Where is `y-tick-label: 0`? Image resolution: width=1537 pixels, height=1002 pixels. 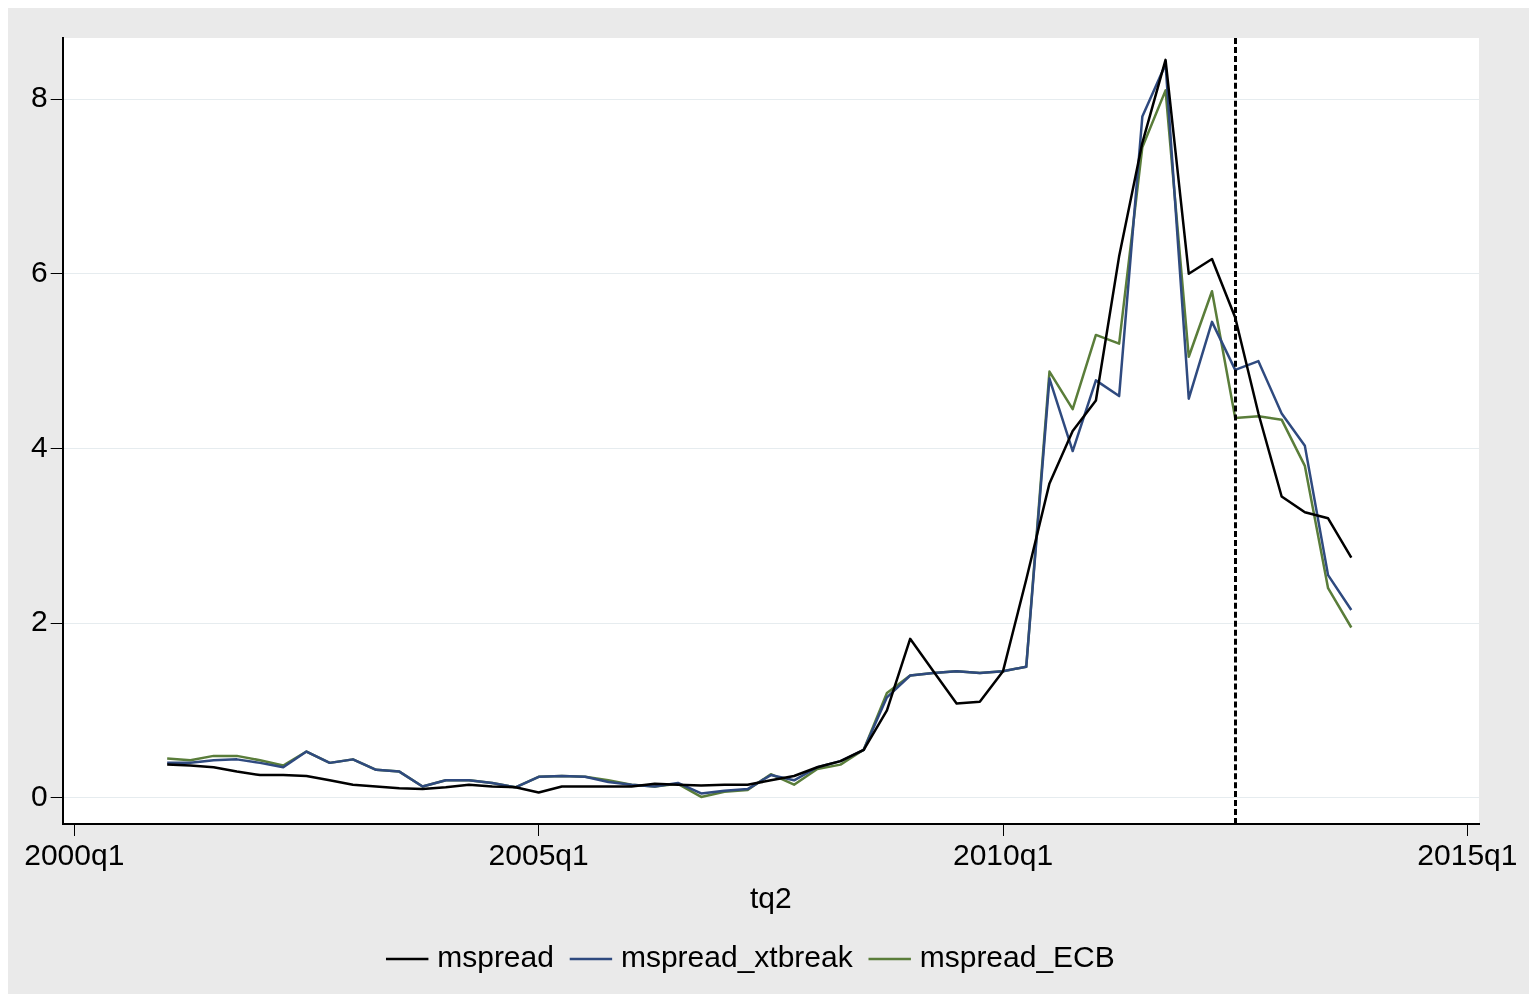
y-tick-label: 0 is located at coordinates (39, 796).